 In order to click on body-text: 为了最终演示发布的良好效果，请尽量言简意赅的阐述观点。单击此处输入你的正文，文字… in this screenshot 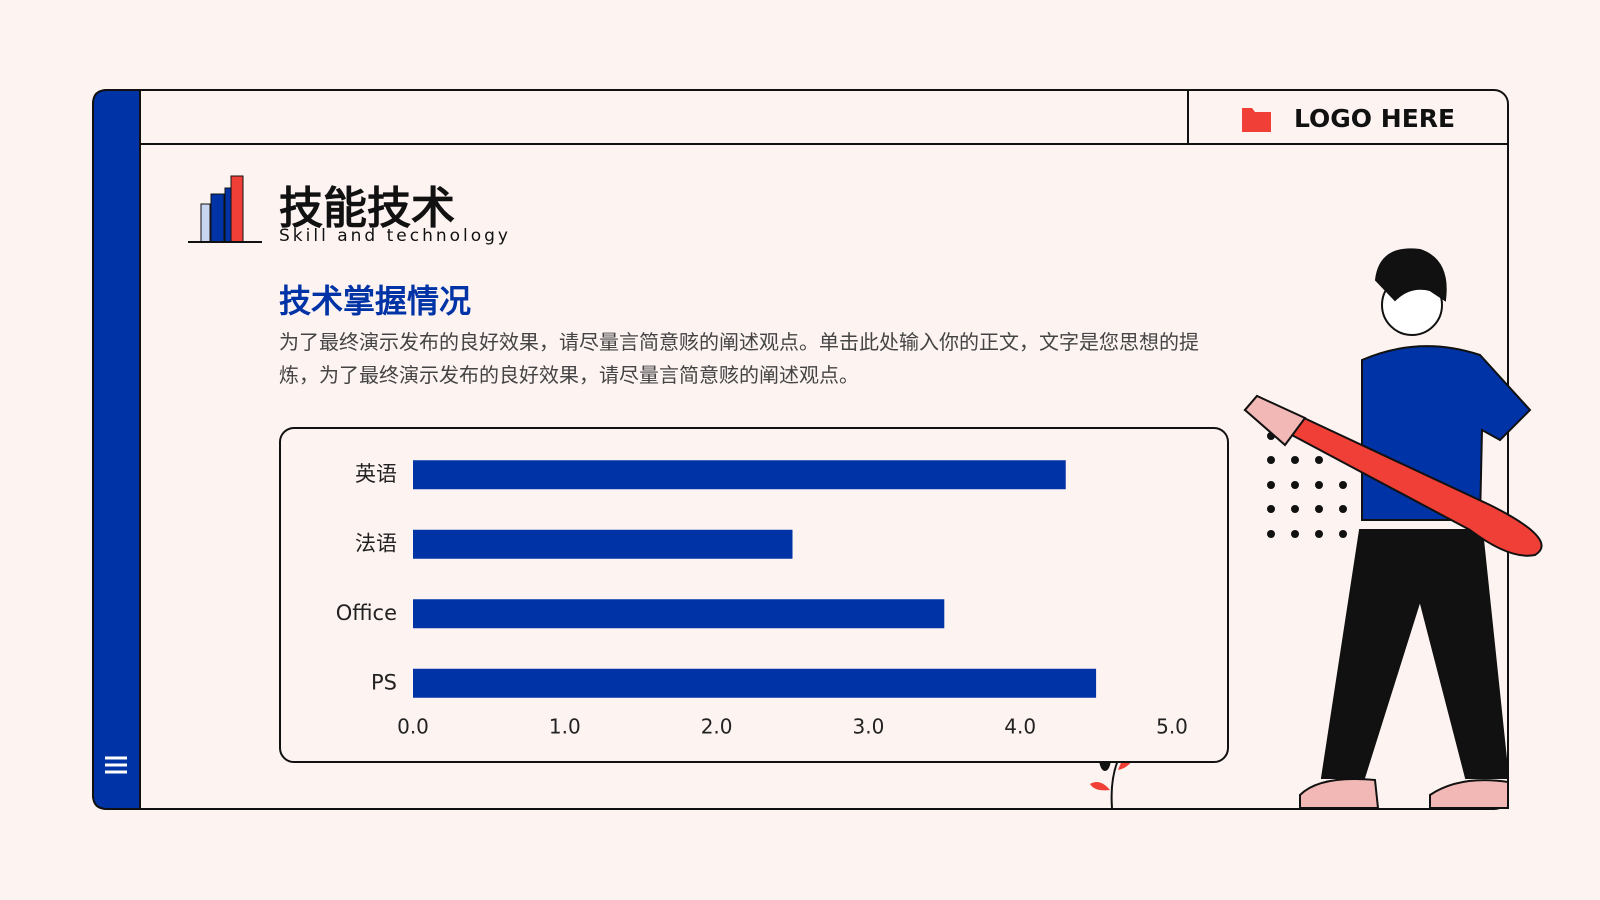, I will do `click(739, 358)`.